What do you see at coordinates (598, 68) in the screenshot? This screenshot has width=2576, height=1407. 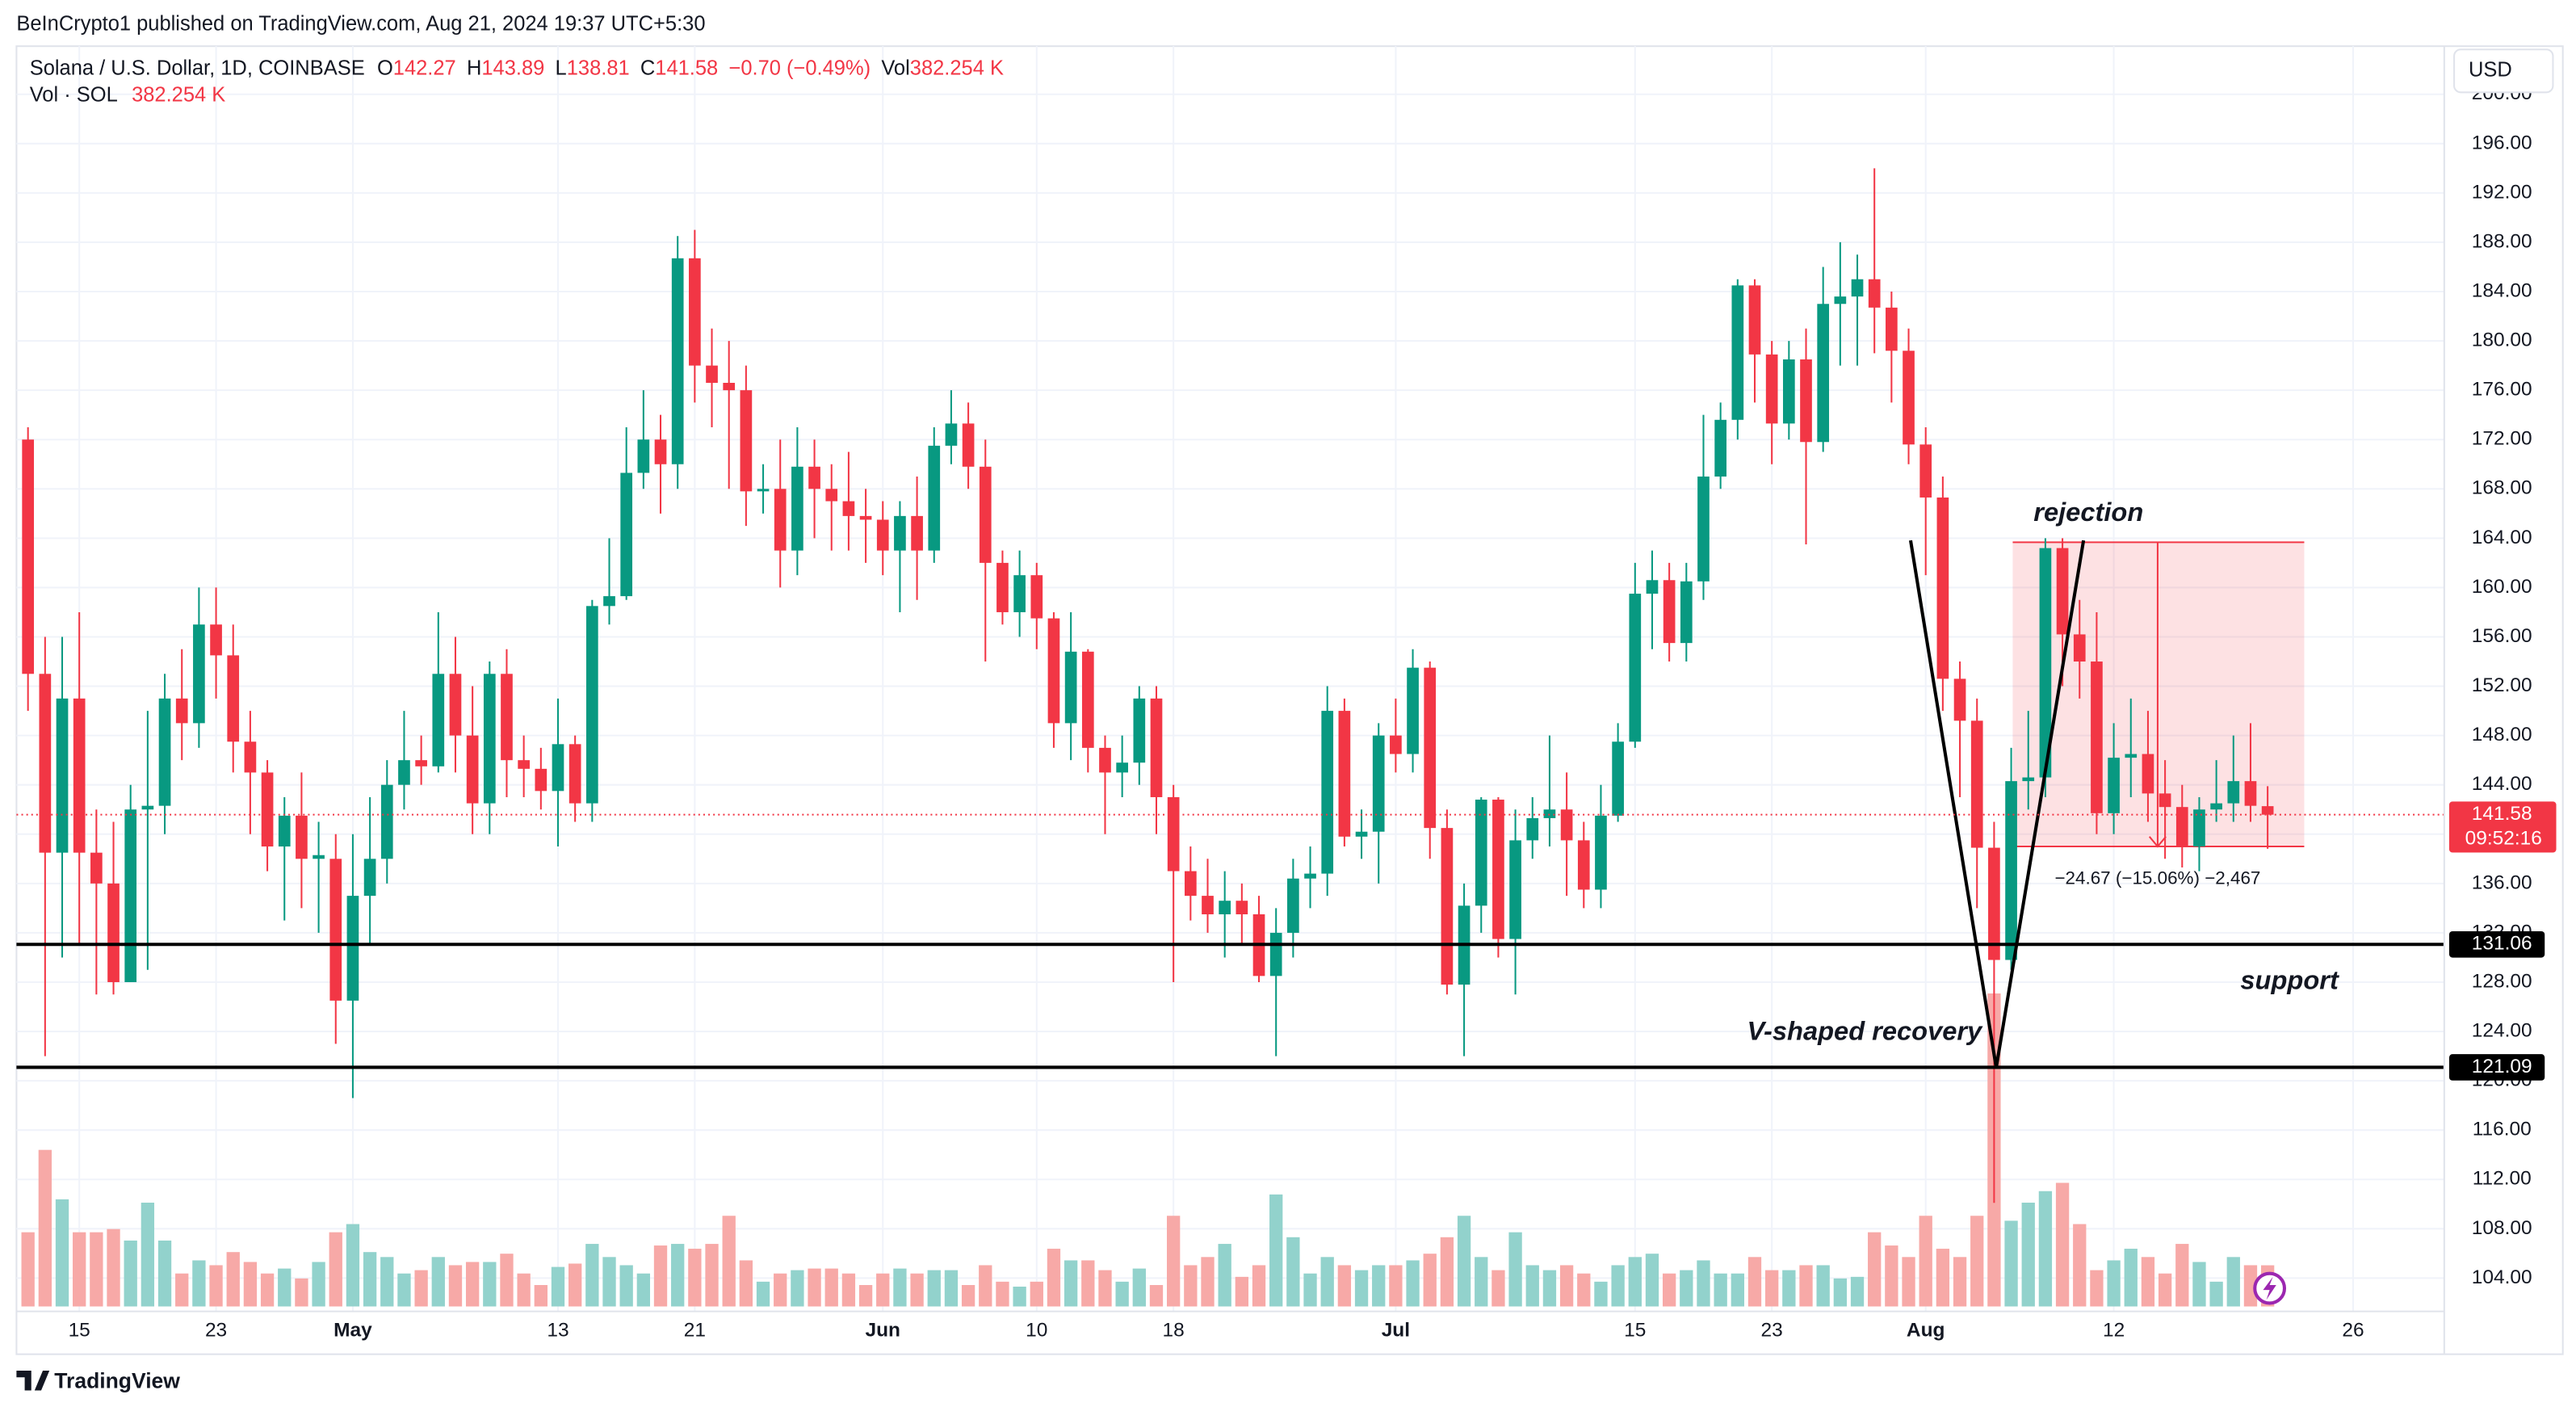 I see `low-value: 138.81` at bounding box center [598, 68].